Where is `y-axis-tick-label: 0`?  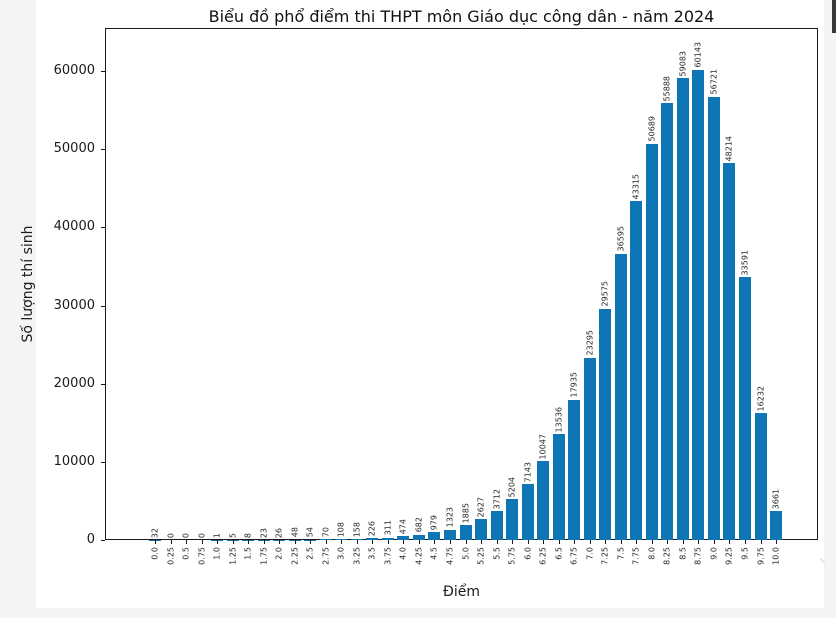
y-axis-tick-label: 0 is located at coordinates (90, 539).